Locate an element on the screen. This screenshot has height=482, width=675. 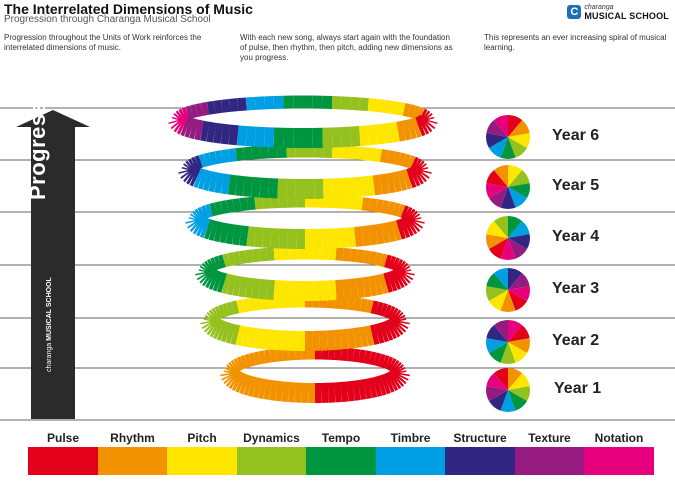
year-label: Year 4 is located at coordinates (576, 236).